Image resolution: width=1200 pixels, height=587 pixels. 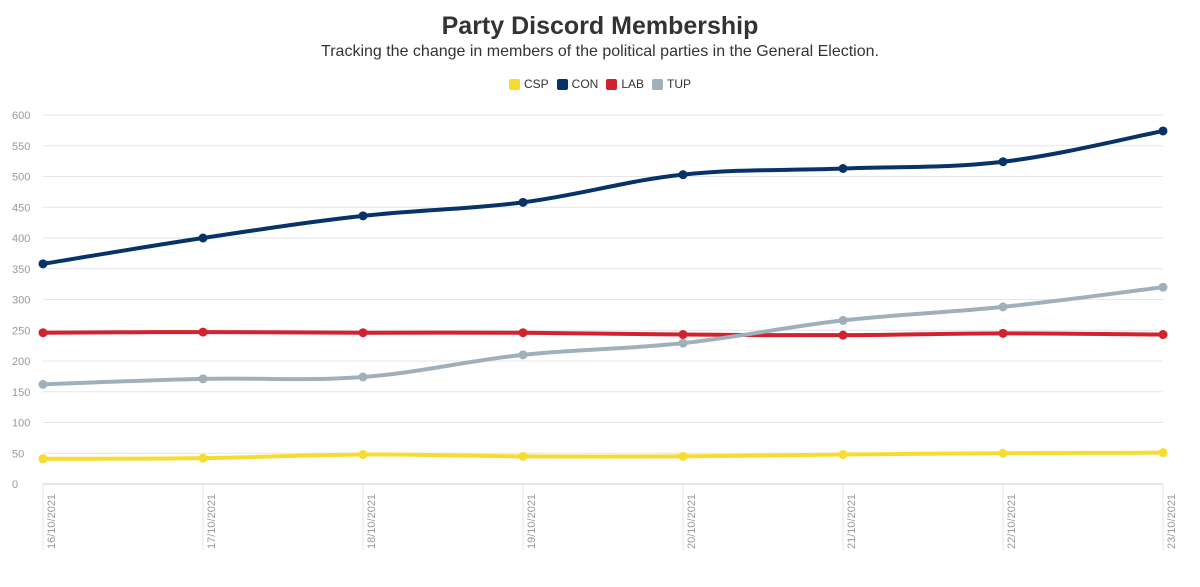 I want to click on legend-item-lab: LAB, so click(x=625, y=84).